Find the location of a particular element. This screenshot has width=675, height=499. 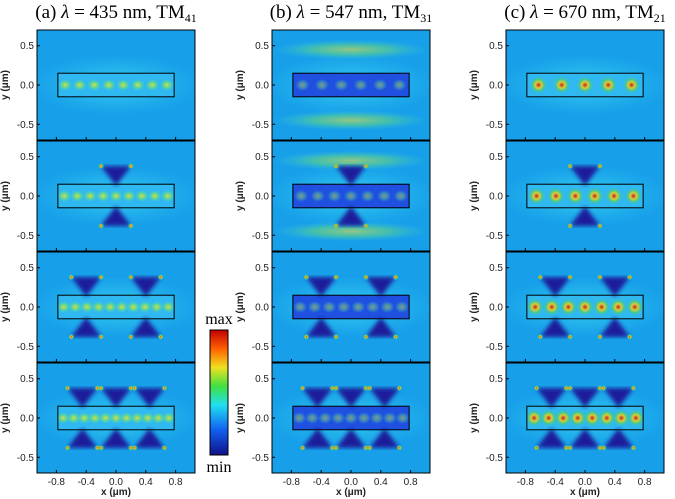

x-tick-label: -0.8 is located at coordinates (526, 482).